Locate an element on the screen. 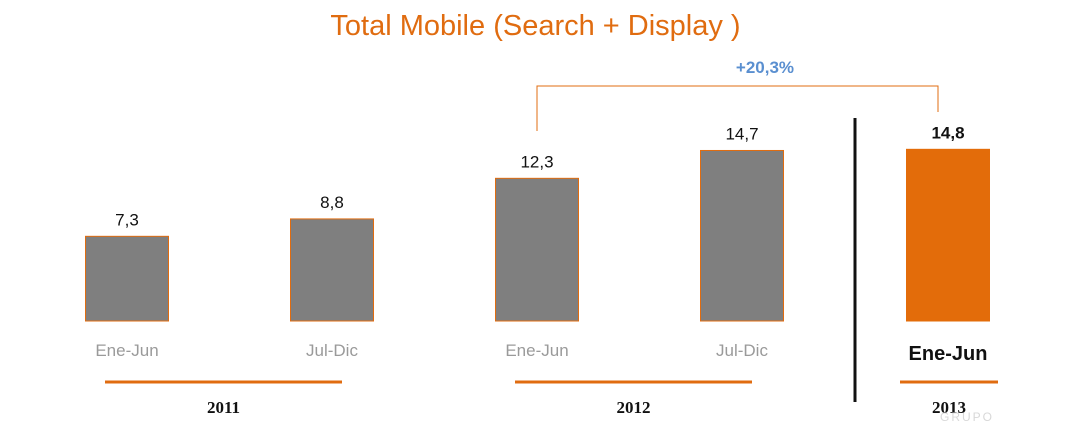 This screenshot has width=1071, height=434. group-label-2012: 2012 is located at coordinates (634, 407).